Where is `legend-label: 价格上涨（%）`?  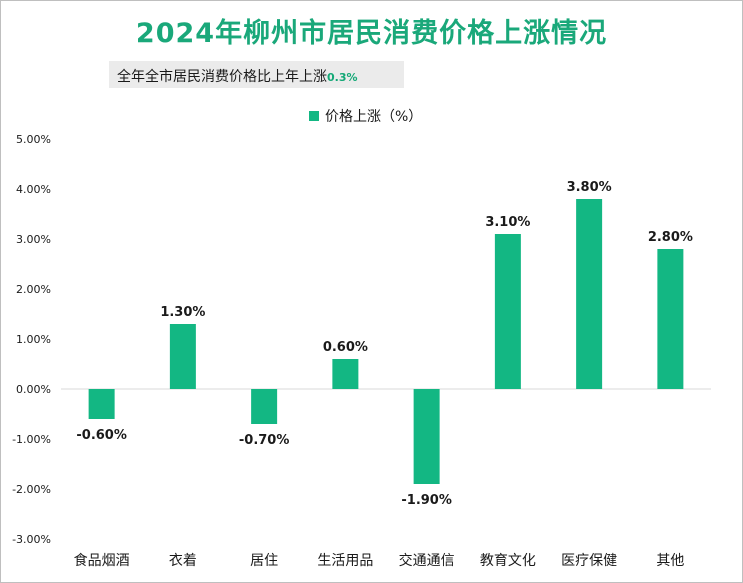
legend-label: 价格上涨（%） is located at coordinates (374, 117).